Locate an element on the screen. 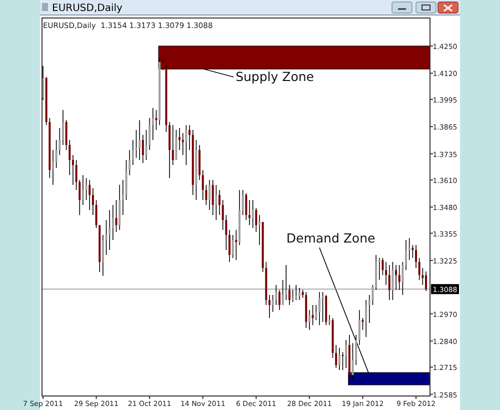 The height and width of the screenshot is (410, 500). band-label: Supply Zone is located at coordinates (275, 76).